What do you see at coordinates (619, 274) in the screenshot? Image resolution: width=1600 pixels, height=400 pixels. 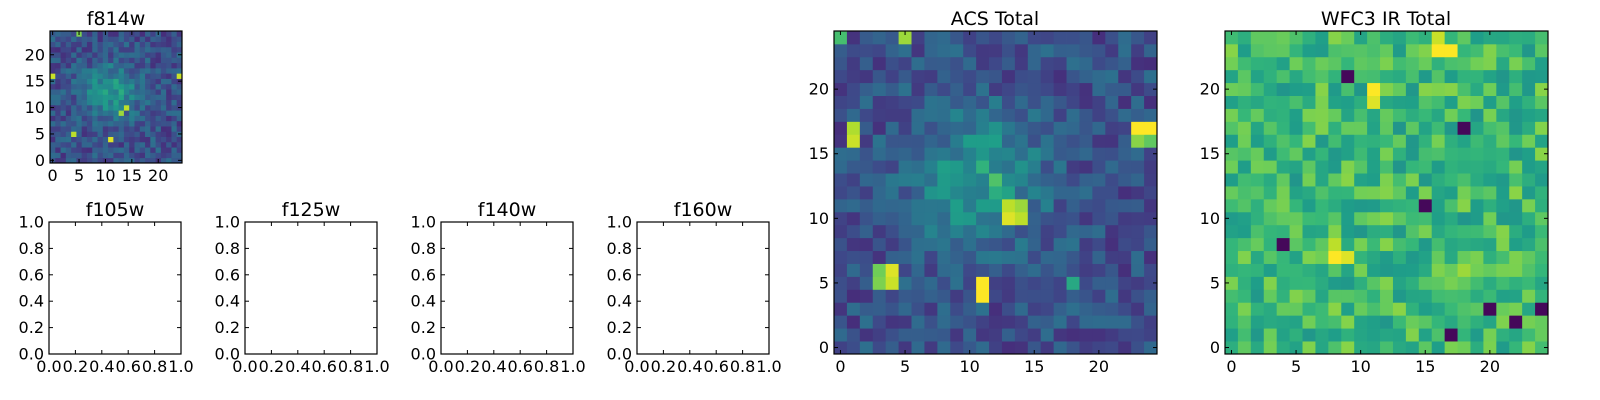 I see `y-tick-label: 0.6` at bounding box center [619, 274].